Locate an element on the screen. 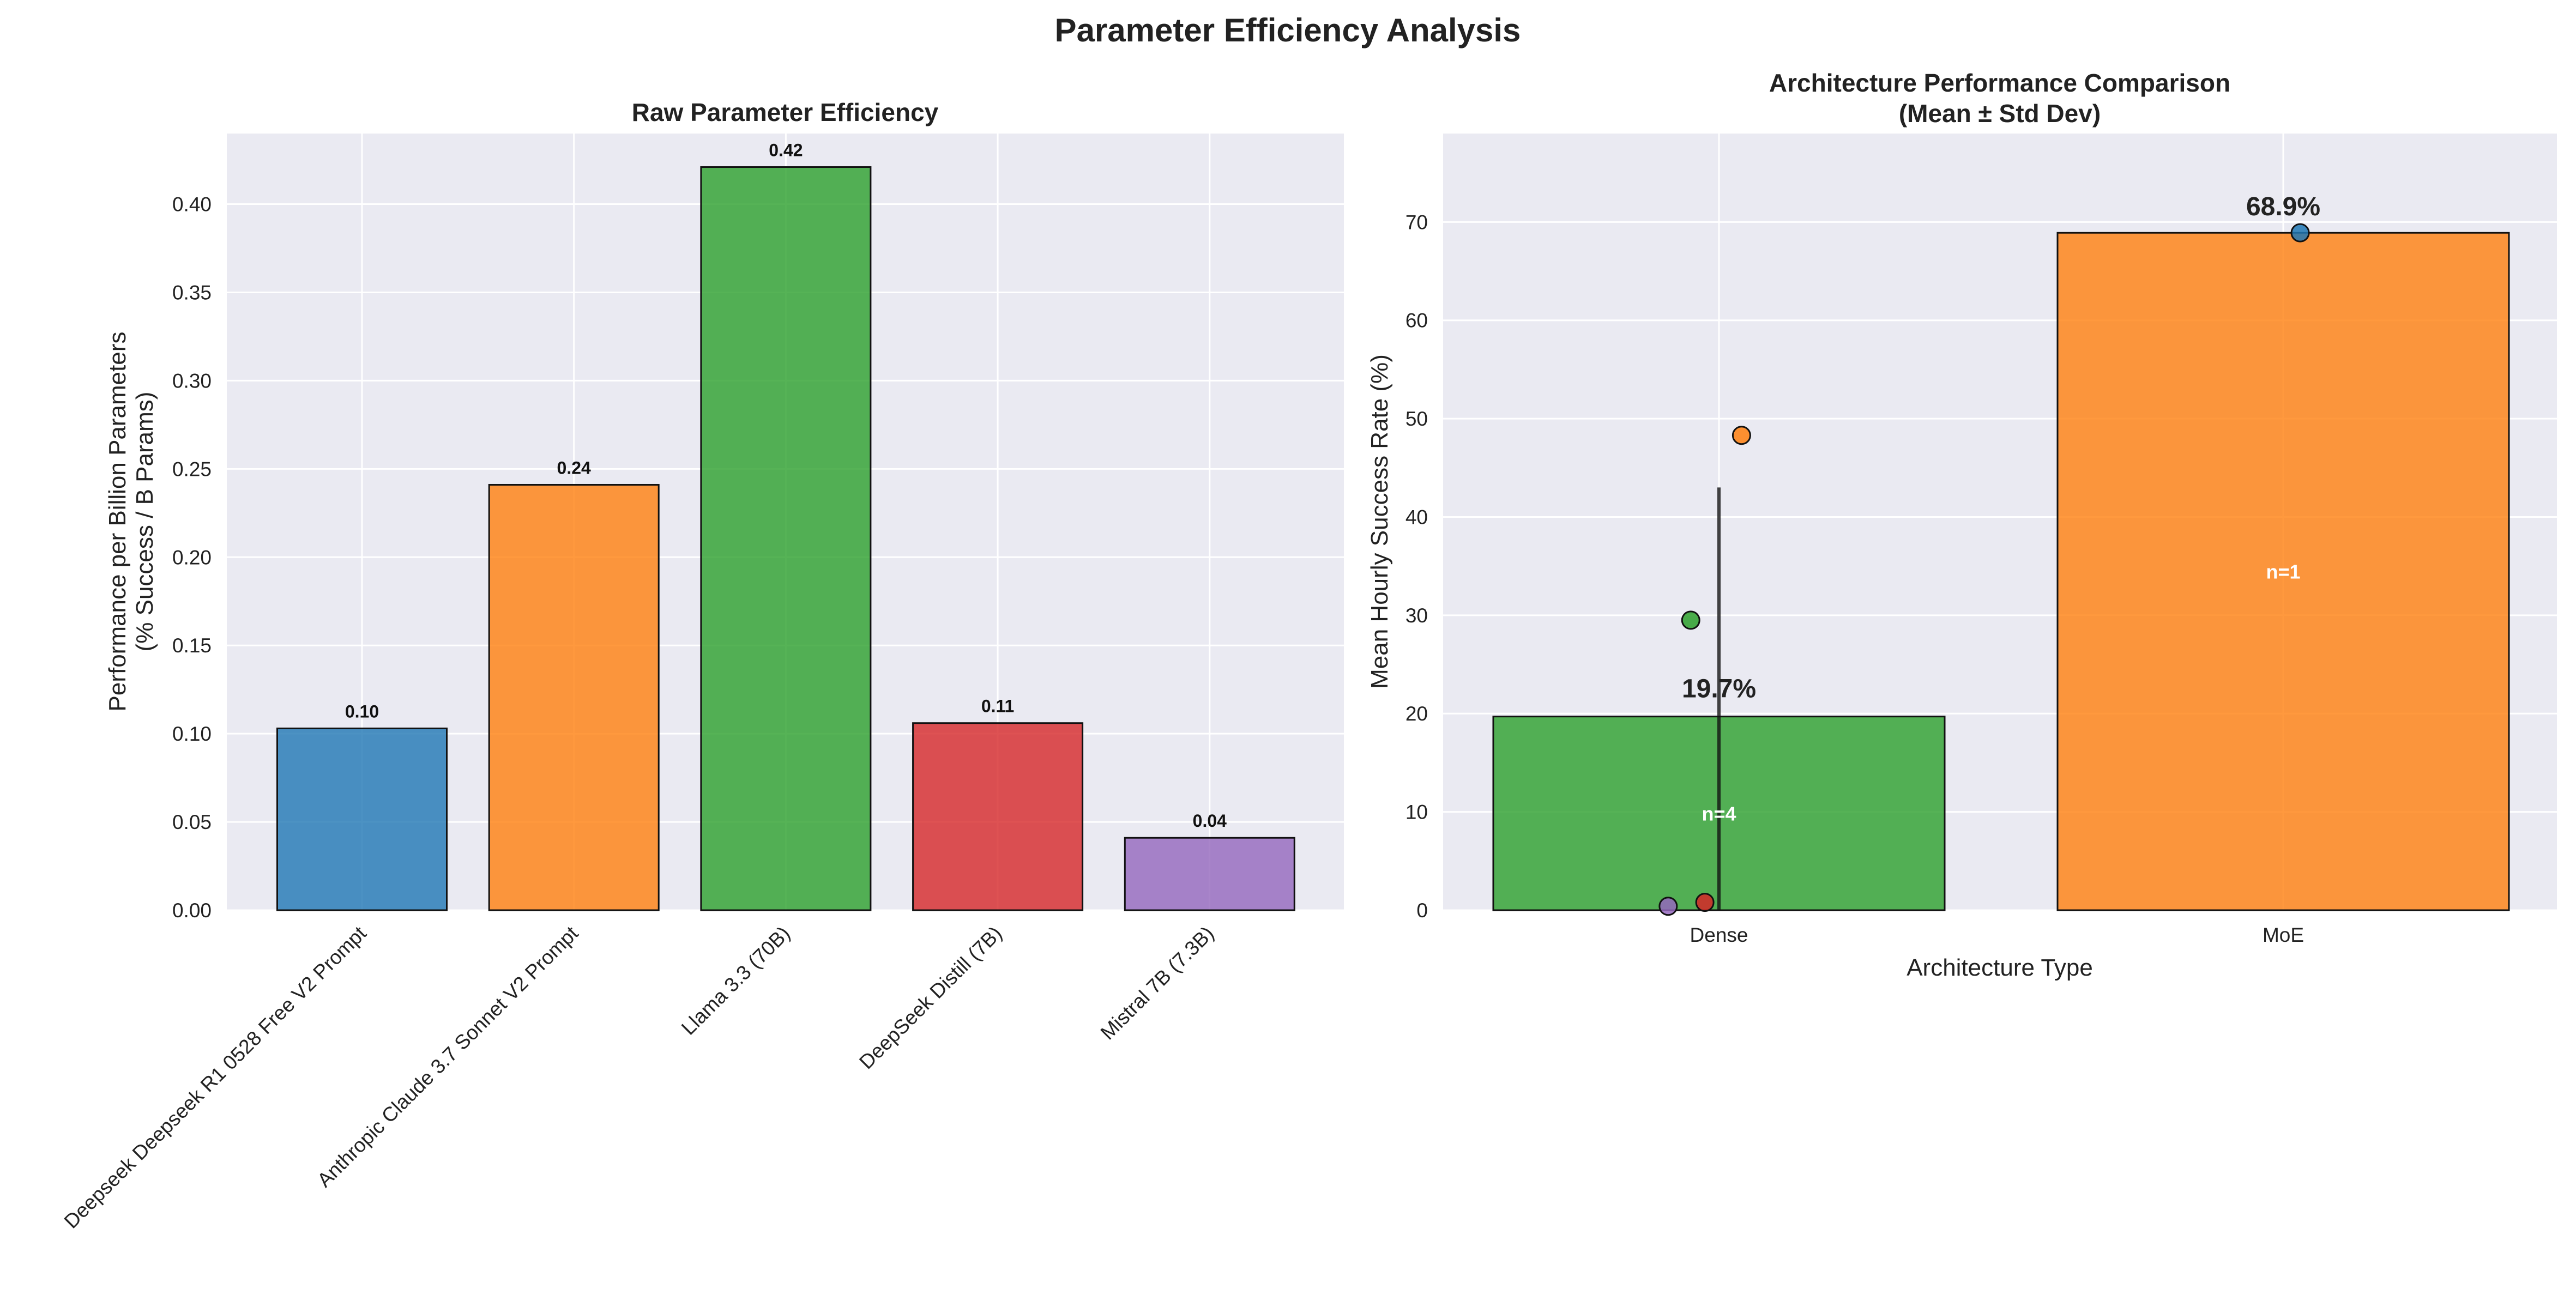  left-bar-value-label: 0.42 is located at coordinates (786, 150).